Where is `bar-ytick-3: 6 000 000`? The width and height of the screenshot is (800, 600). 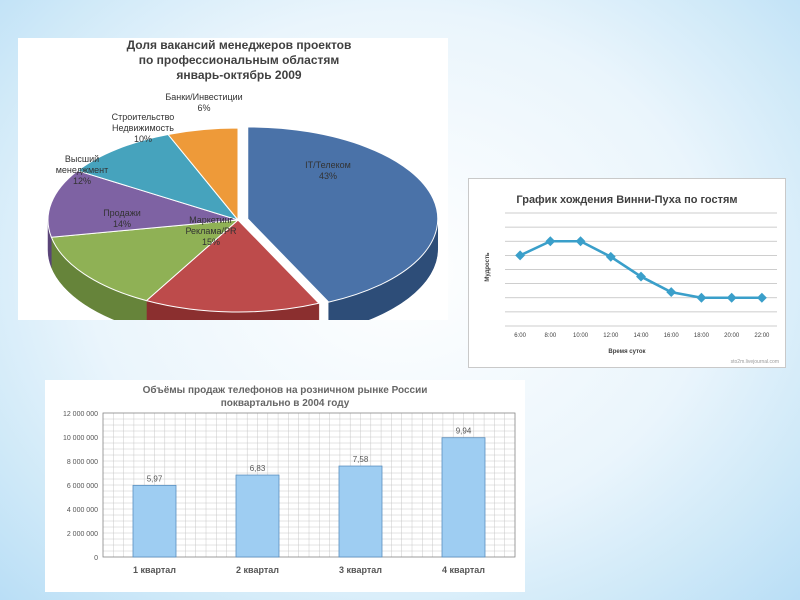 bar-ytick-3: 6 000 000 is located at coordinates (82, 486).